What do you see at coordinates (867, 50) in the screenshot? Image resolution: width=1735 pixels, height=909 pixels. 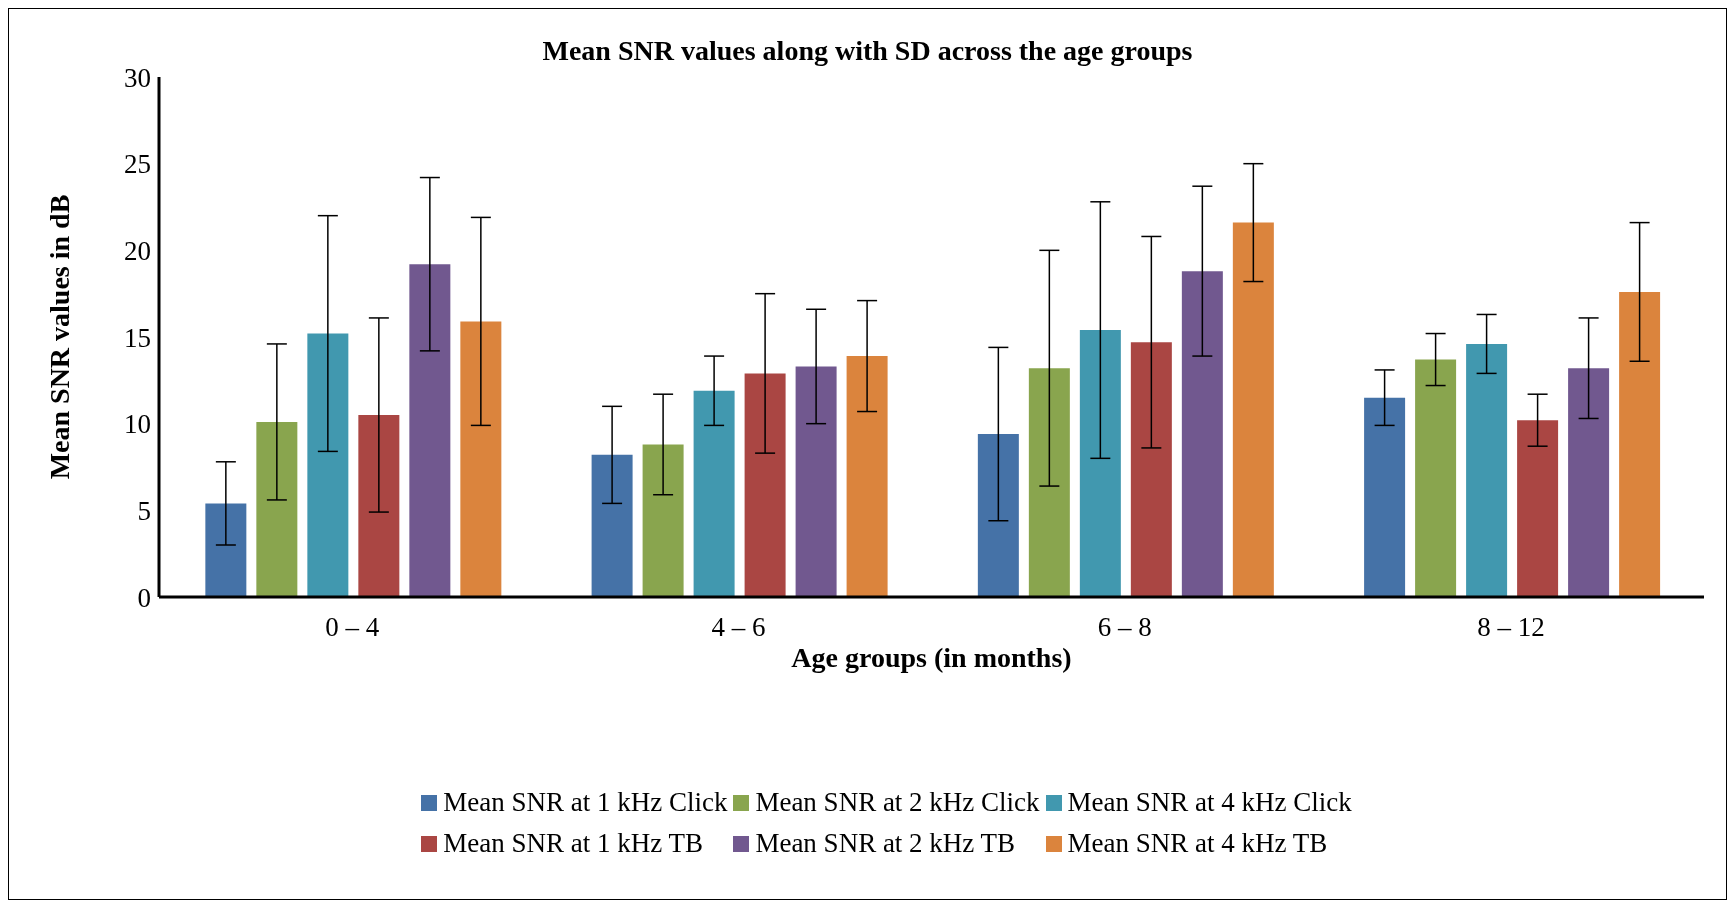 I see `chart-title: Mean SNR values along with SD across the age groups` at bounding box center [867, 50].